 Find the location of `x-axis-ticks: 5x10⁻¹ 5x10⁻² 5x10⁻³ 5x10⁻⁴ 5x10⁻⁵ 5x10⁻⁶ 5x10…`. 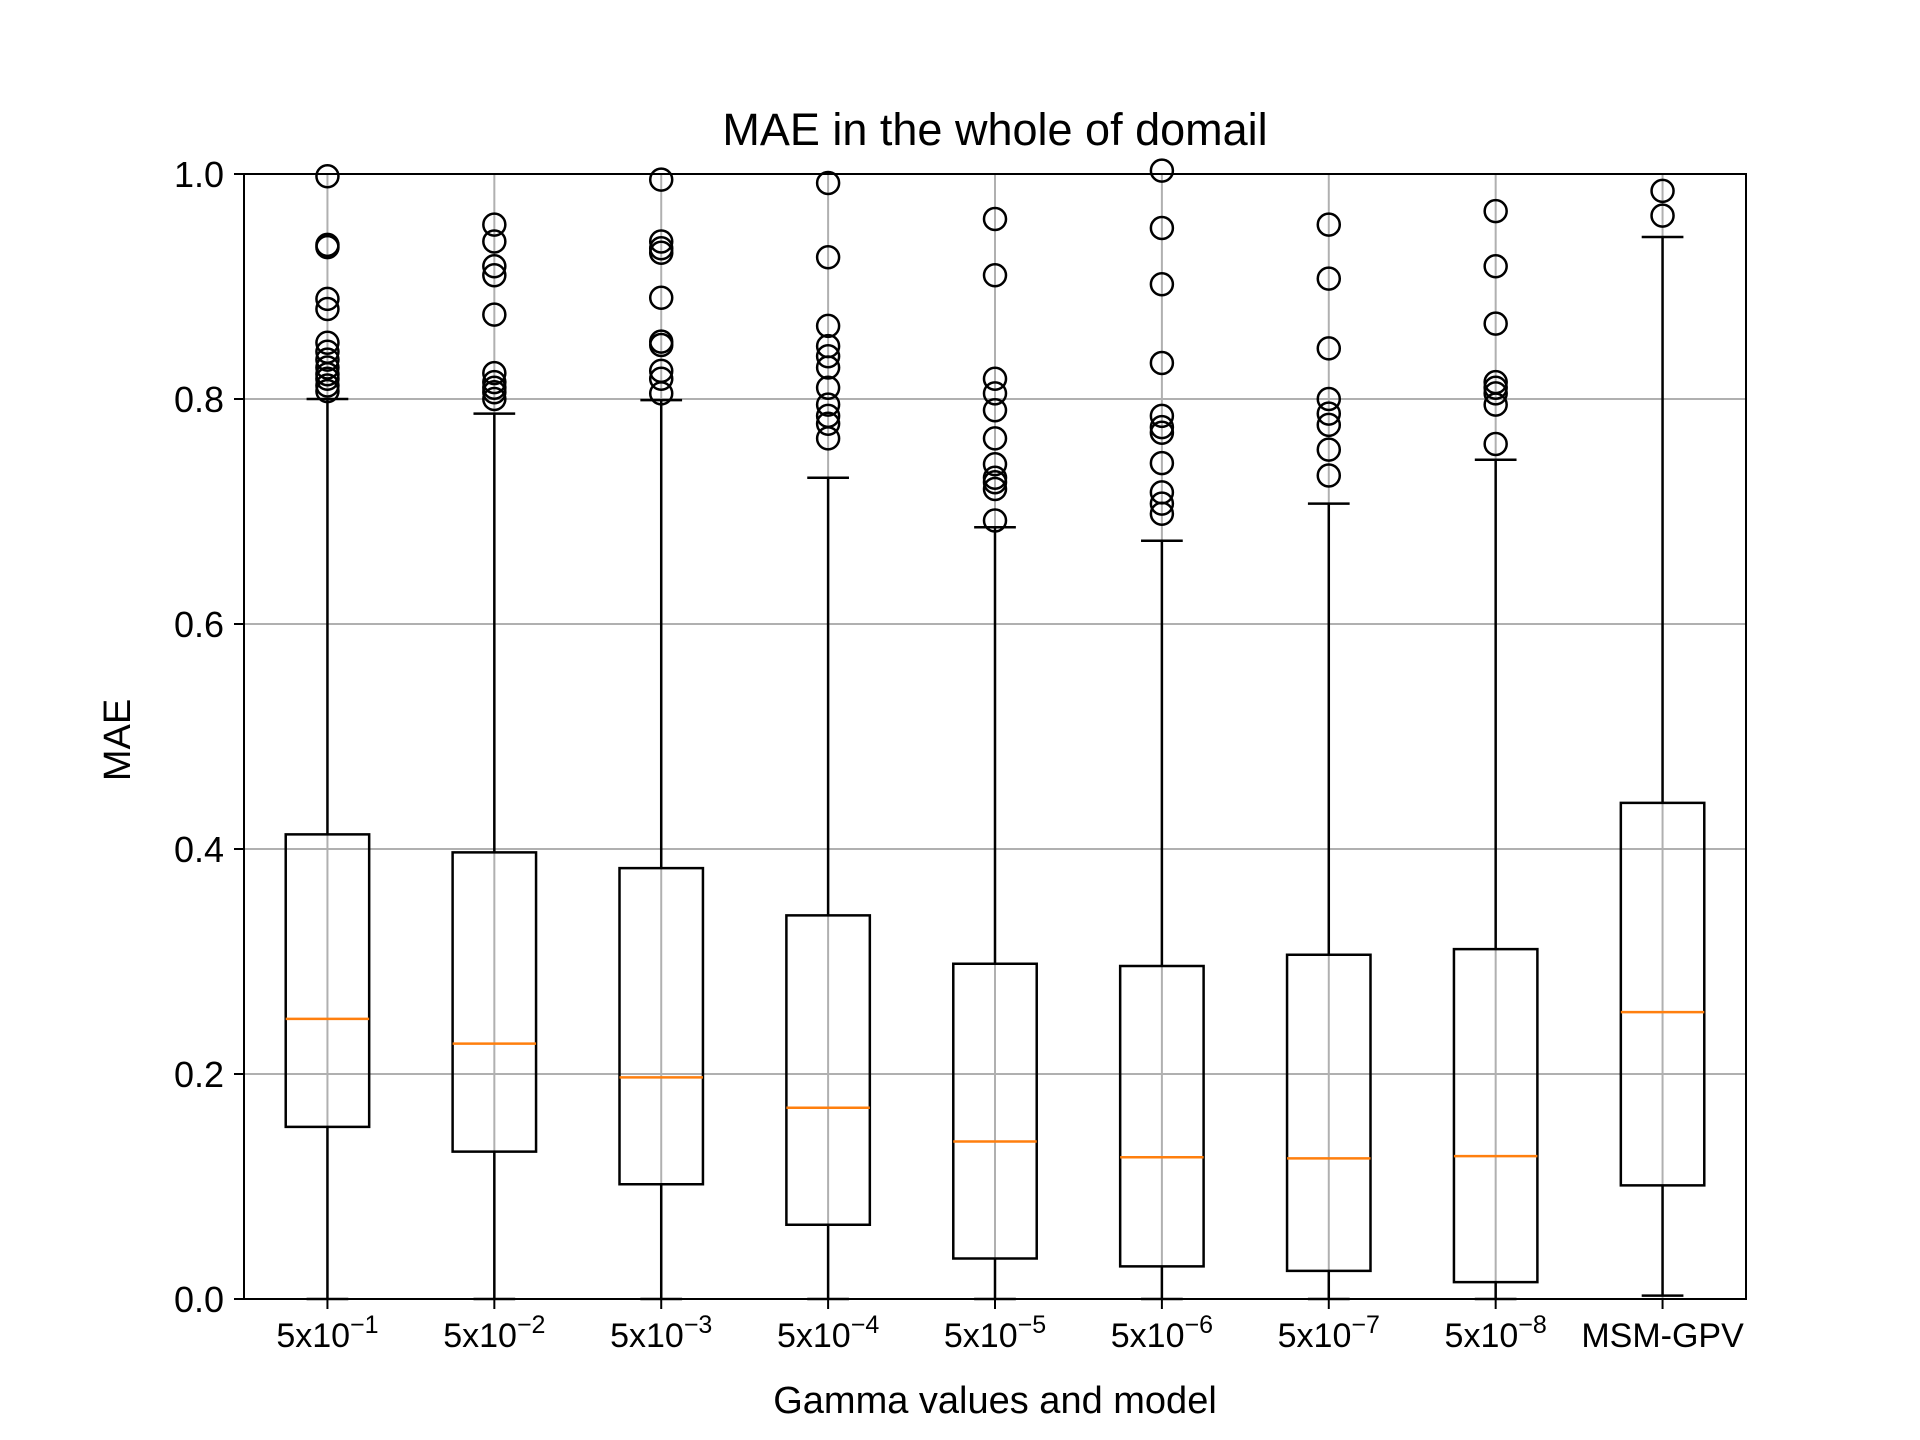

x-axis-ticks: 5x10⁻¹ 5x10⁻² 5x10⁻³ 5x10⁻⁴ 5x10⁻⁵ 5x10⁻⁶ 5x10… is located at coordinates (1010, 1327).